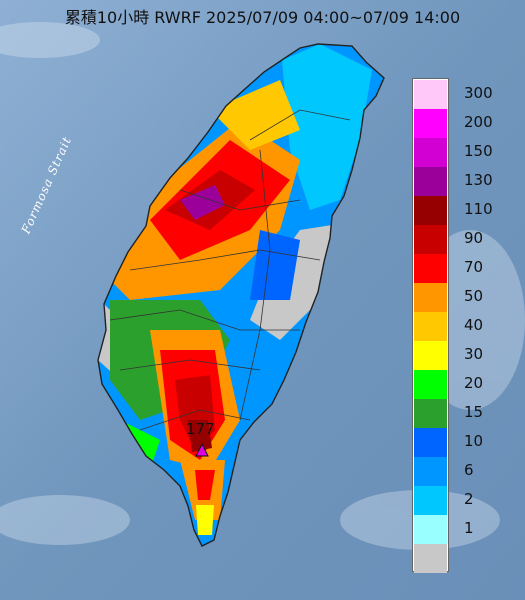 The height and width of the screenshot is (600, 525). What do you see at coordinates (474, 238) in the screenshot?
I see `legend-label: 90` at bounding box center [474, 238].